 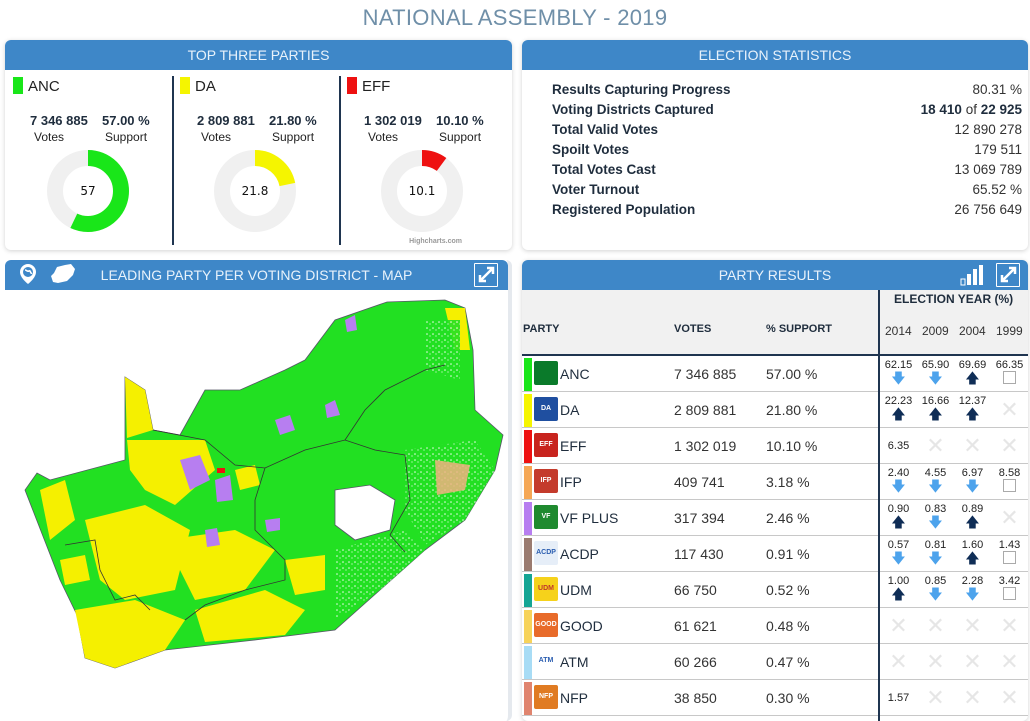 What do you see at coordinates (775, 410) in the screenshot?
I see `table-row: DA DA 2 809 881 21.80 % 22.23 🡅 16.66 🡅 12.37 🡅 ✕` at bounding box center [775, 410].